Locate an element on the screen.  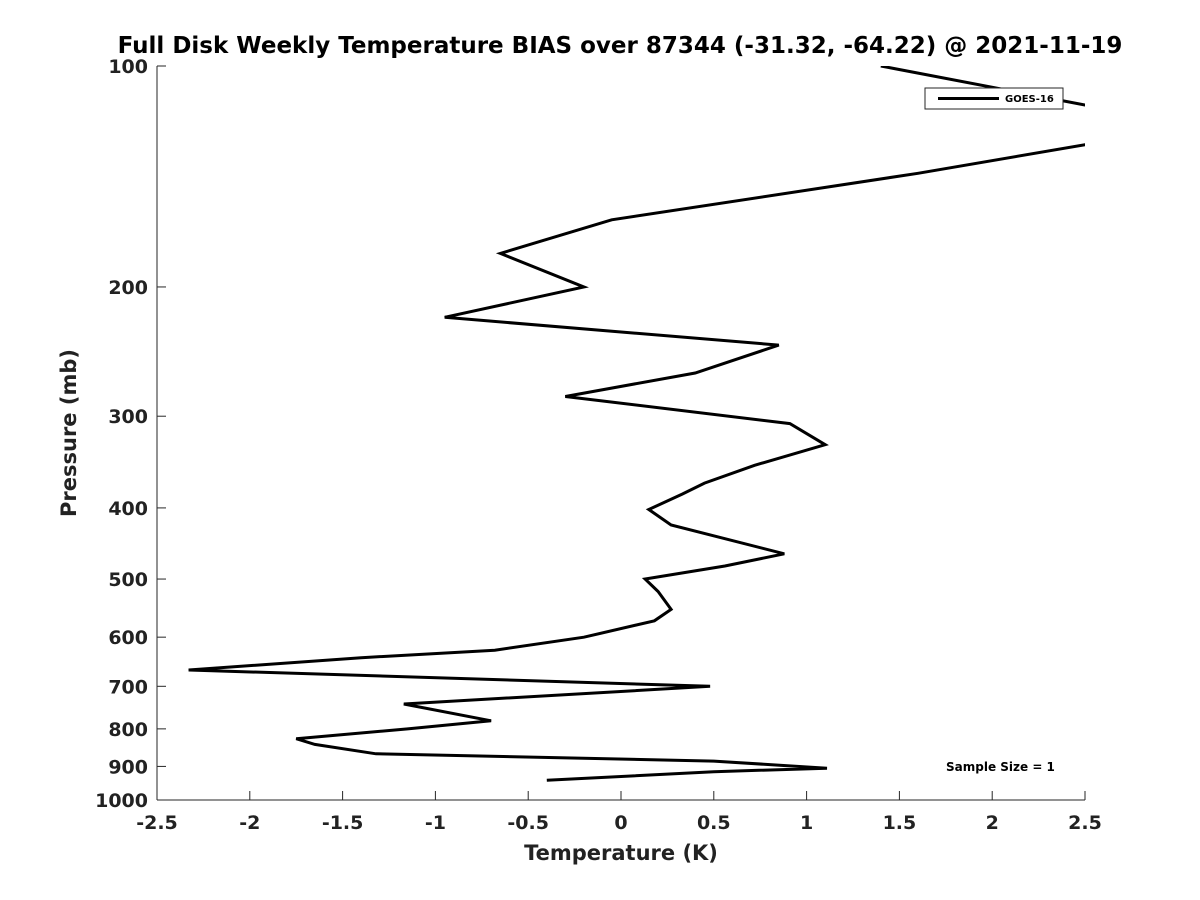
x-tick-label: 2.5 is located at coordinates (1085, 823).